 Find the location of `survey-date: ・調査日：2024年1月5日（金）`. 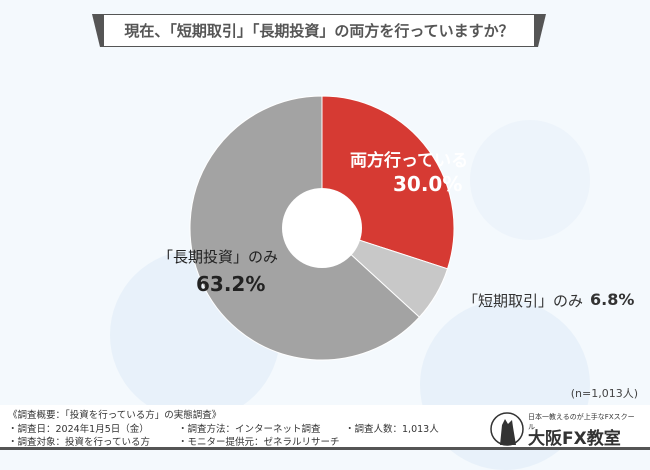

survey-date: ・調査日：2024年1月5日（金） is located at coordinates (78, 429).